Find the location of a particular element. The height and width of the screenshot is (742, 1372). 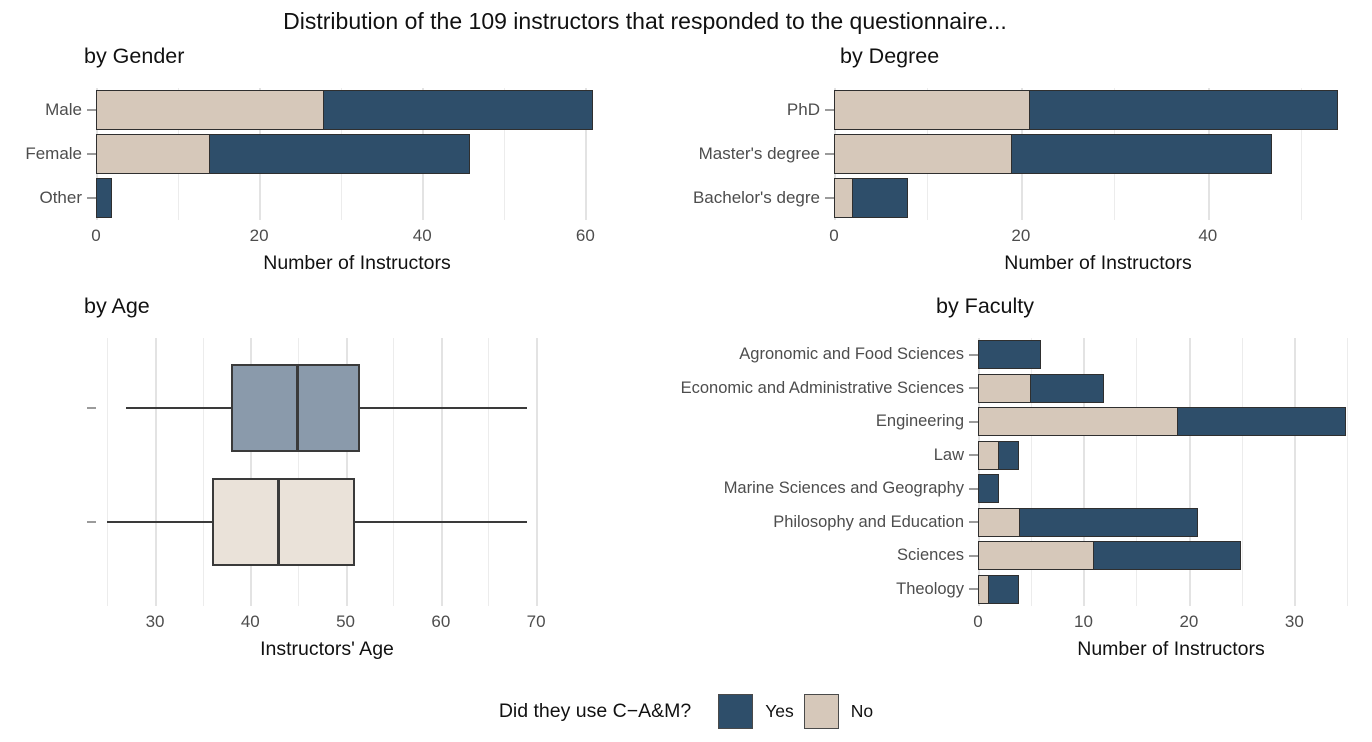

category-label-engineering: Engineering is located at coordinates (919, 421).